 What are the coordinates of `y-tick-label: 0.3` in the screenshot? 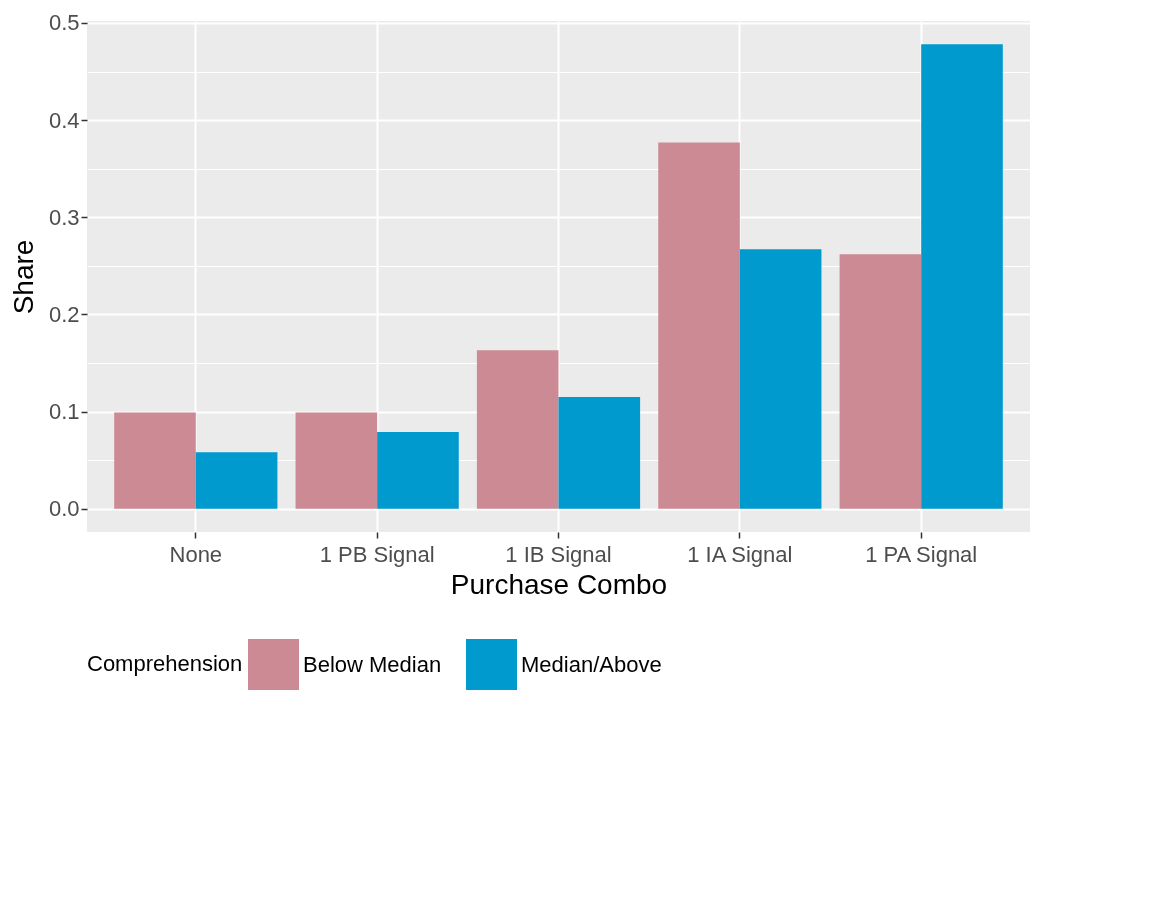 It's located at (64, 217).